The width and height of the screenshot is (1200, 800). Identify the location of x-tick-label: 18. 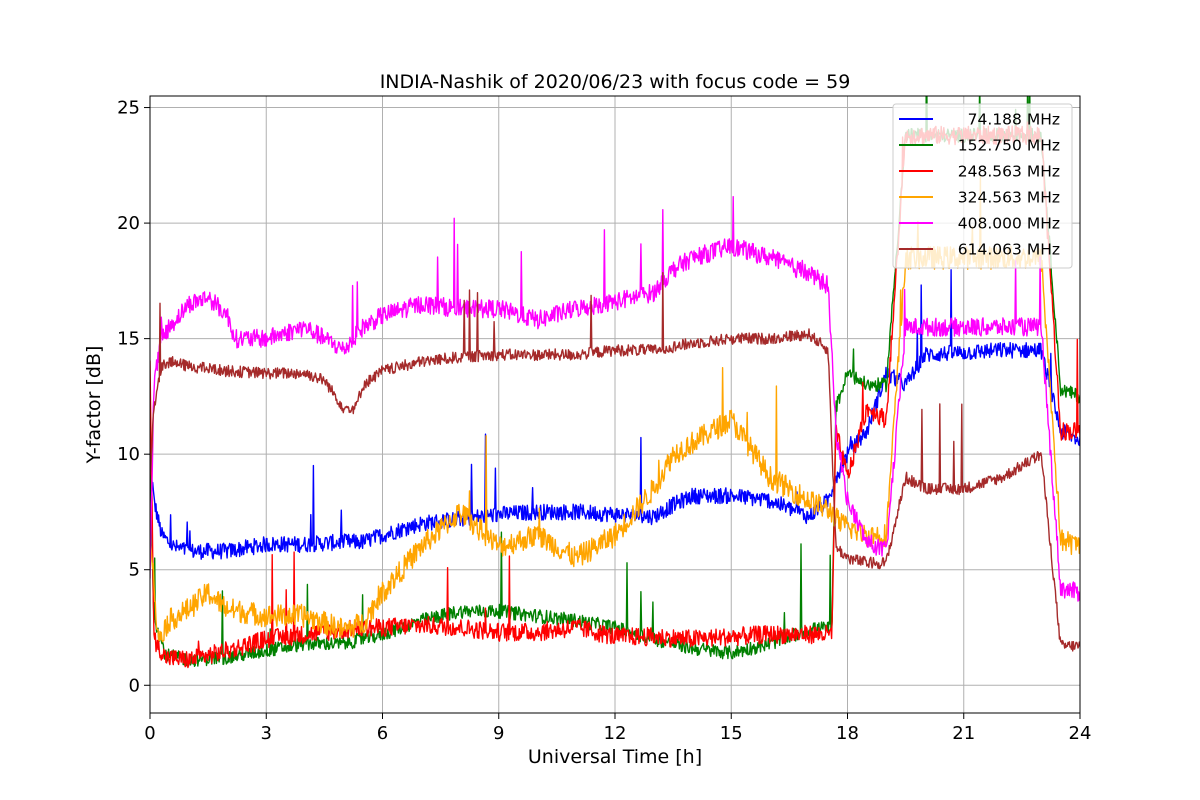
(847, 733).